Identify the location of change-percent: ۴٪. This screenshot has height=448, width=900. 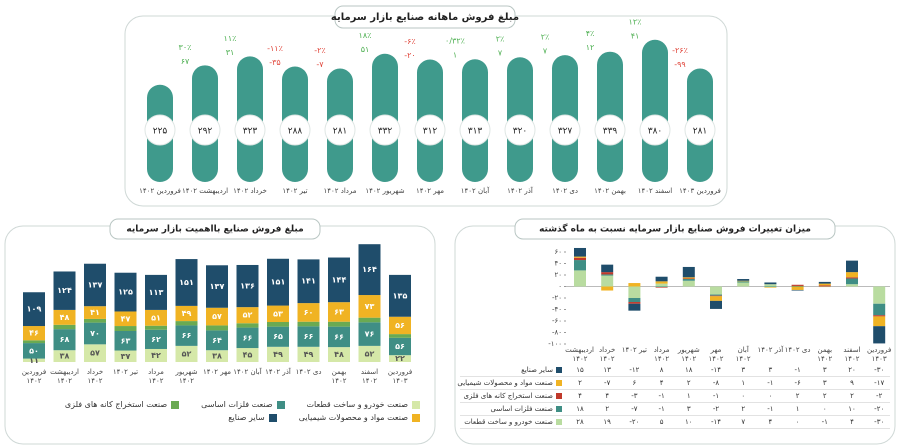
(590, 33).